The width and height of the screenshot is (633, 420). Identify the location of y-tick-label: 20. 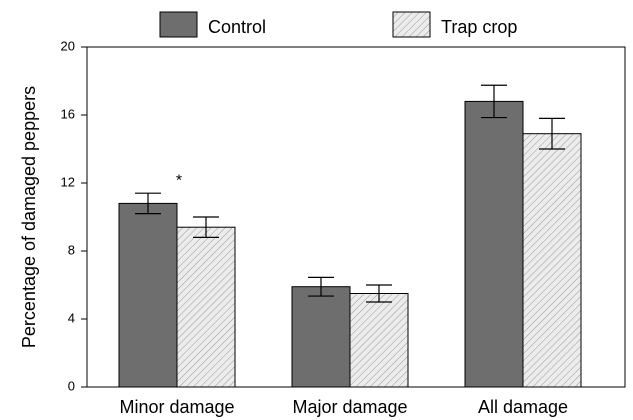
(68, 45).